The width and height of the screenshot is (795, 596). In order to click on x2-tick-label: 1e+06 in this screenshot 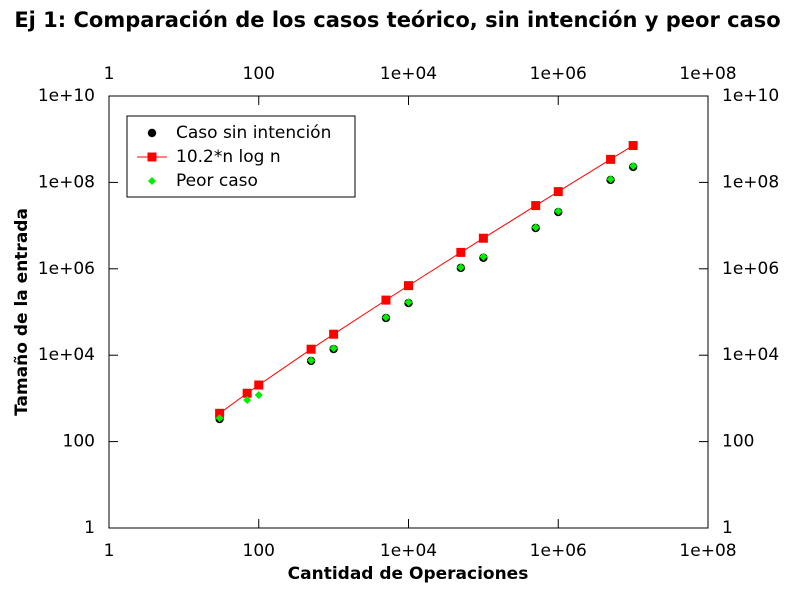, I will do `click(558, 74)`.